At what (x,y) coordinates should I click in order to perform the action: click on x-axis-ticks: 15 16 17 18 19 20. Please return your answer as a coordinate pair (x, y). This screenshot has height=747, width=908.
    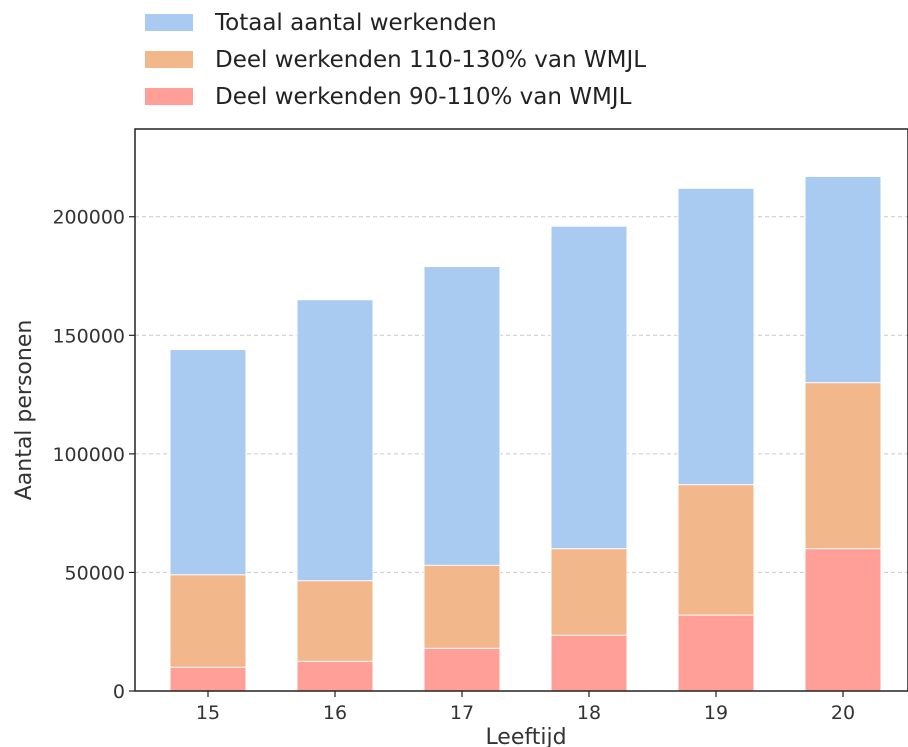
    Looking at the image, I should click on (525, 707).